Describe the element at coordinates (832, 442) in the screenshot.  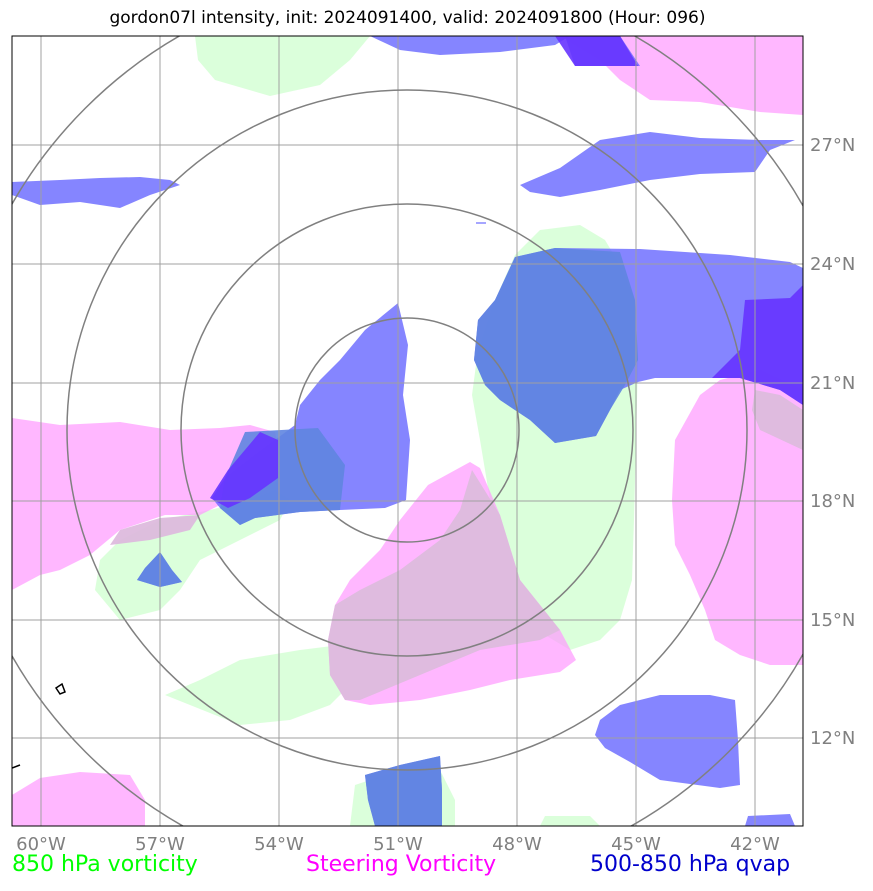
I see `latitude-labels: 27°N 24°N 21°N 18°N 15°N 12°N` at that location.